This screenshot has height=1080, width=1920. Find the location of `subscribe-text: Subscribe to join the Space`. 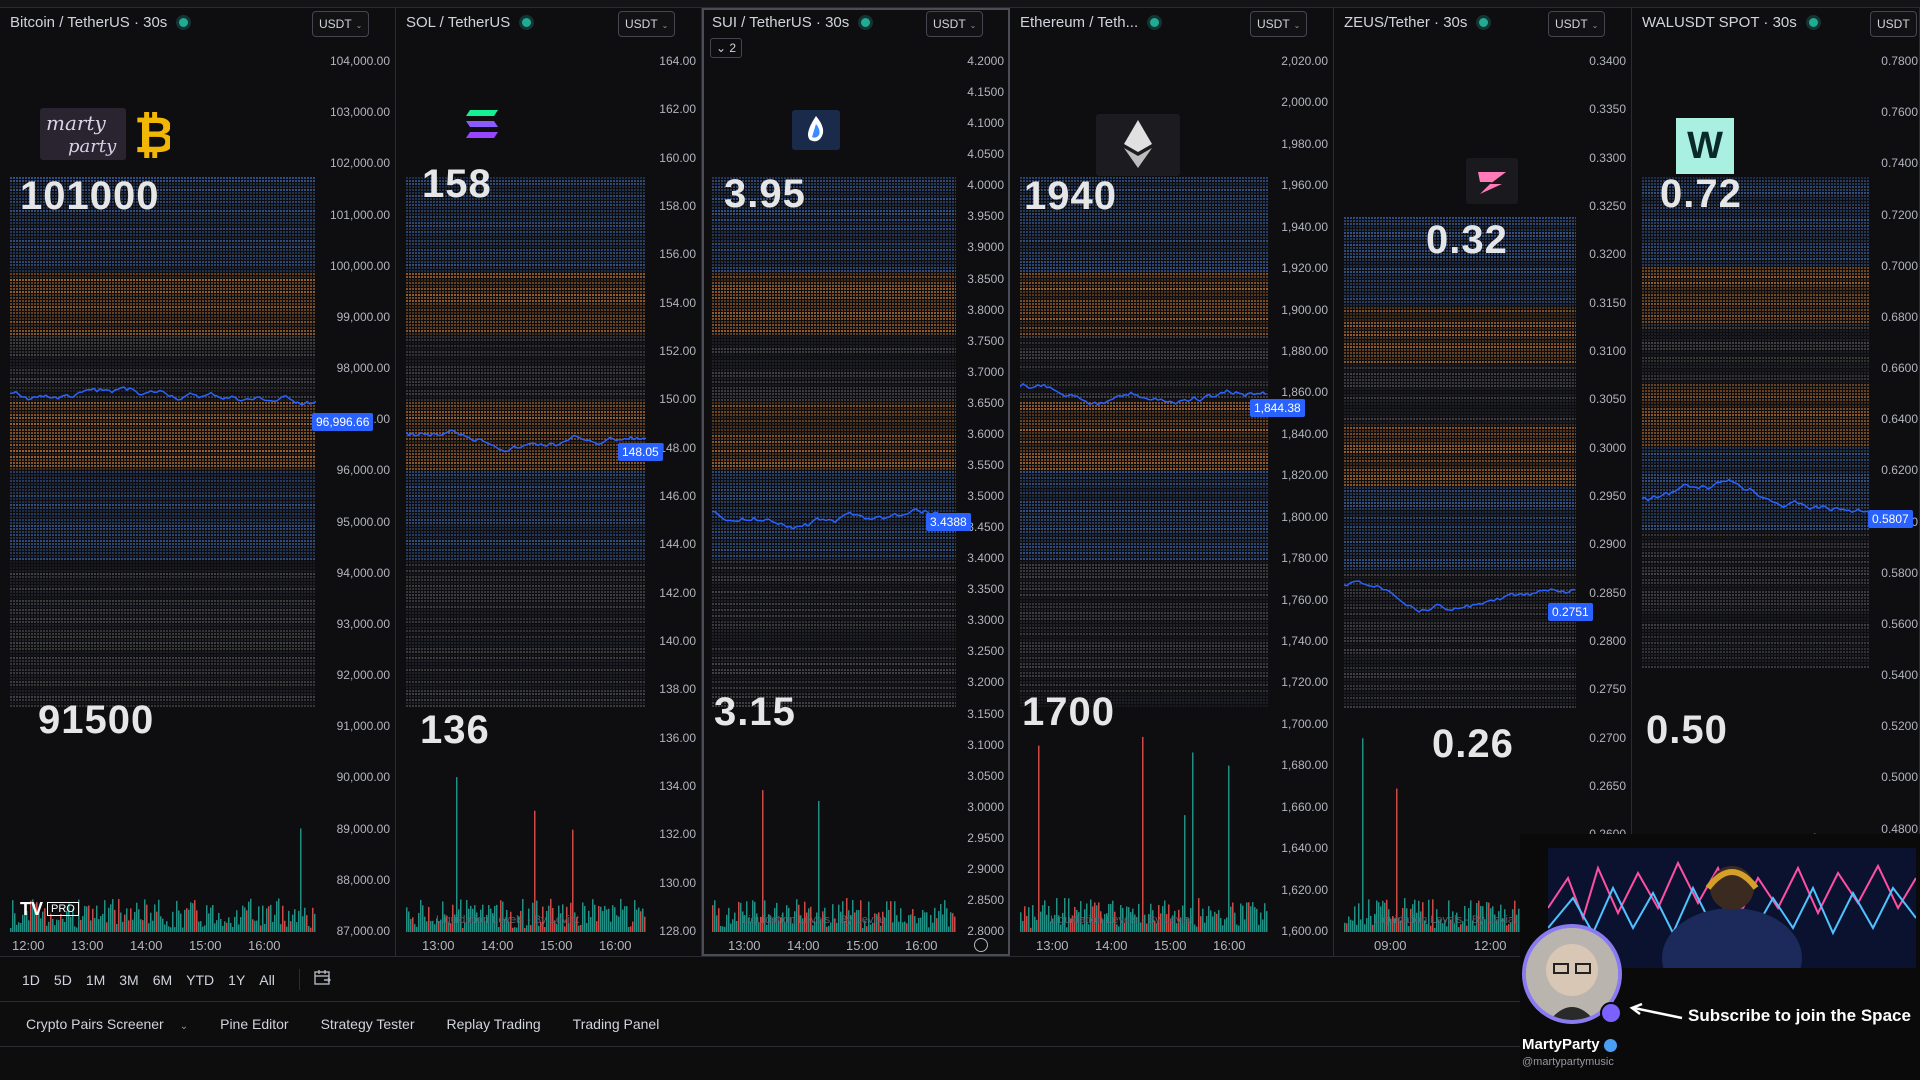

subscribe-text: Subscribe to join the Space is located at coordinates (1799, 1015).